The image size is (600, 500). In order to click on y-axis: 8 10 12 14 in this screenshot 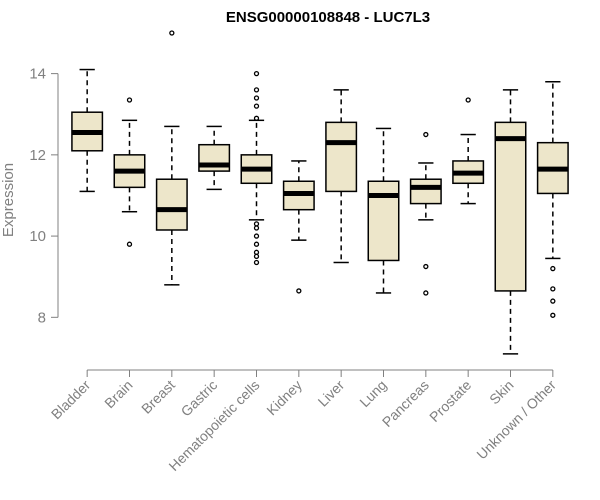, I will do `click(44, 196)`.